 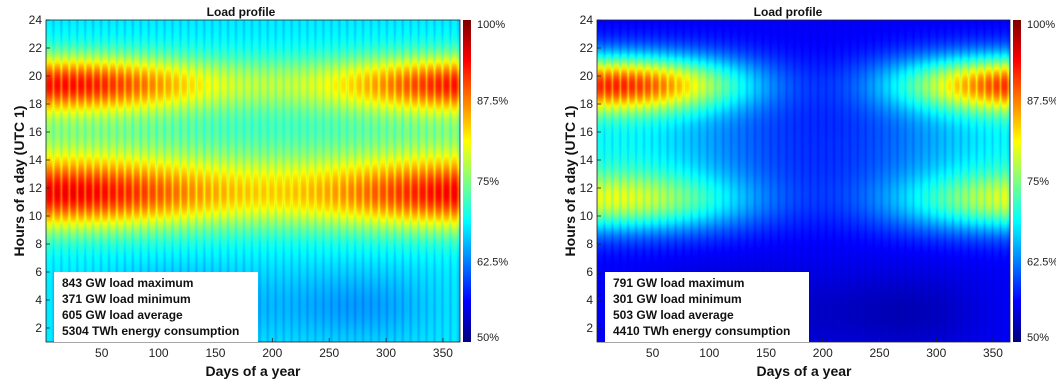 I want to click on right-stats-box, so click(x=707, y=307).